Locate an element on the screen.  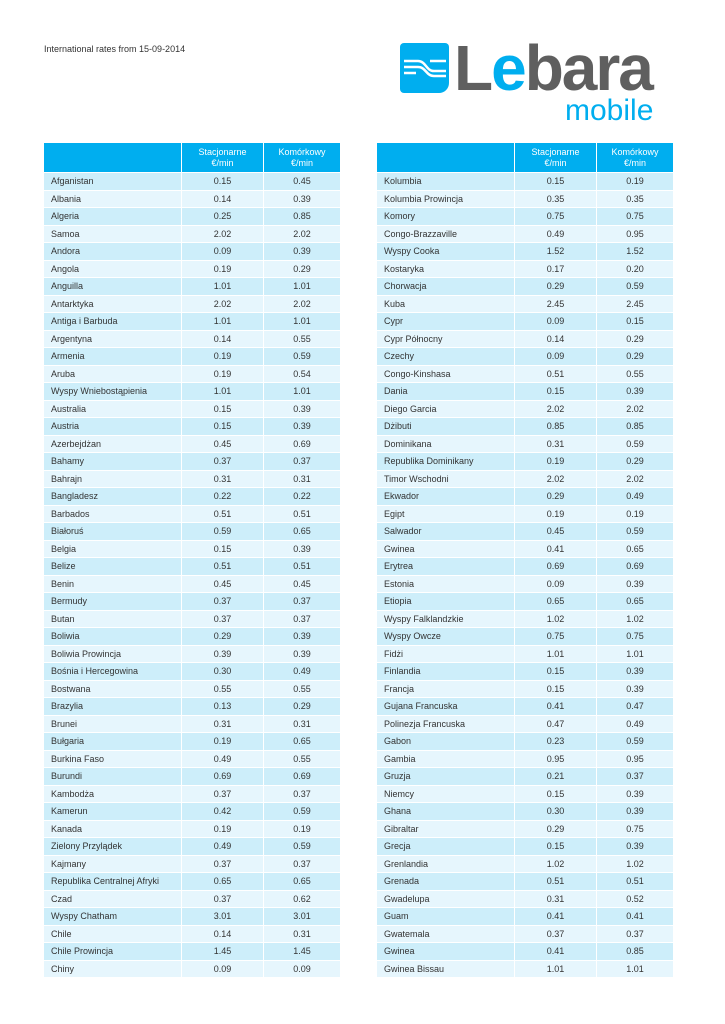
table-row: Albania 0.14 0.39 is located at coordinates (192, 198).